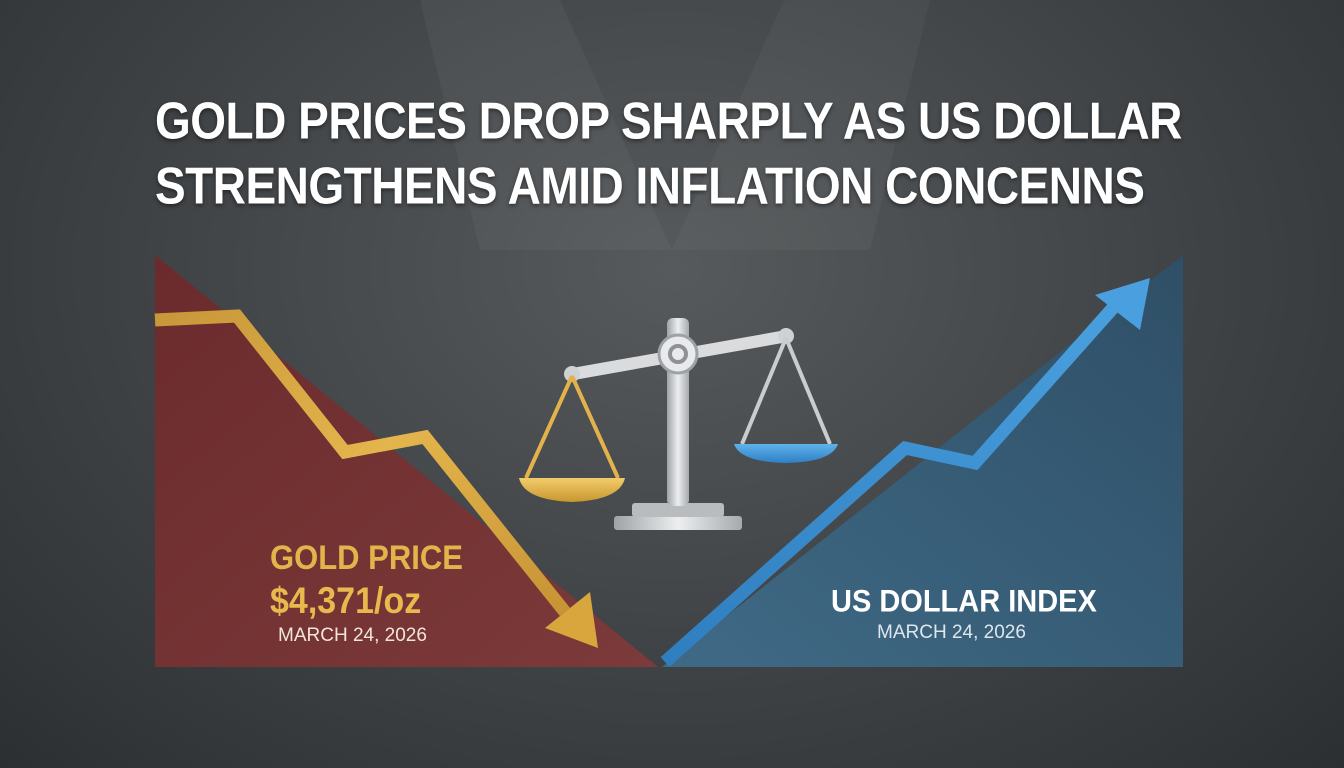 The image size is (1344, 768). Describe the element at coordinates (376, 478) in the screenshot. I see `down-trend-arrow-icon` at that location.